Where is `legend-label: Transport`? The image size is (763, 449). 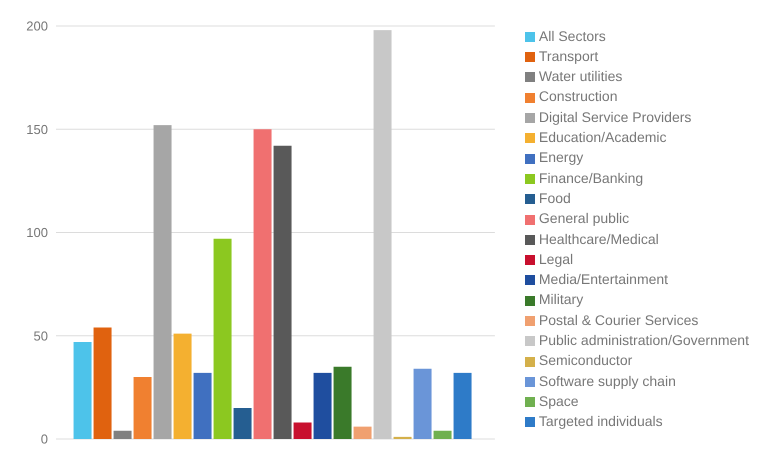
legend-label: Transport is located at coordinates (568, 56).